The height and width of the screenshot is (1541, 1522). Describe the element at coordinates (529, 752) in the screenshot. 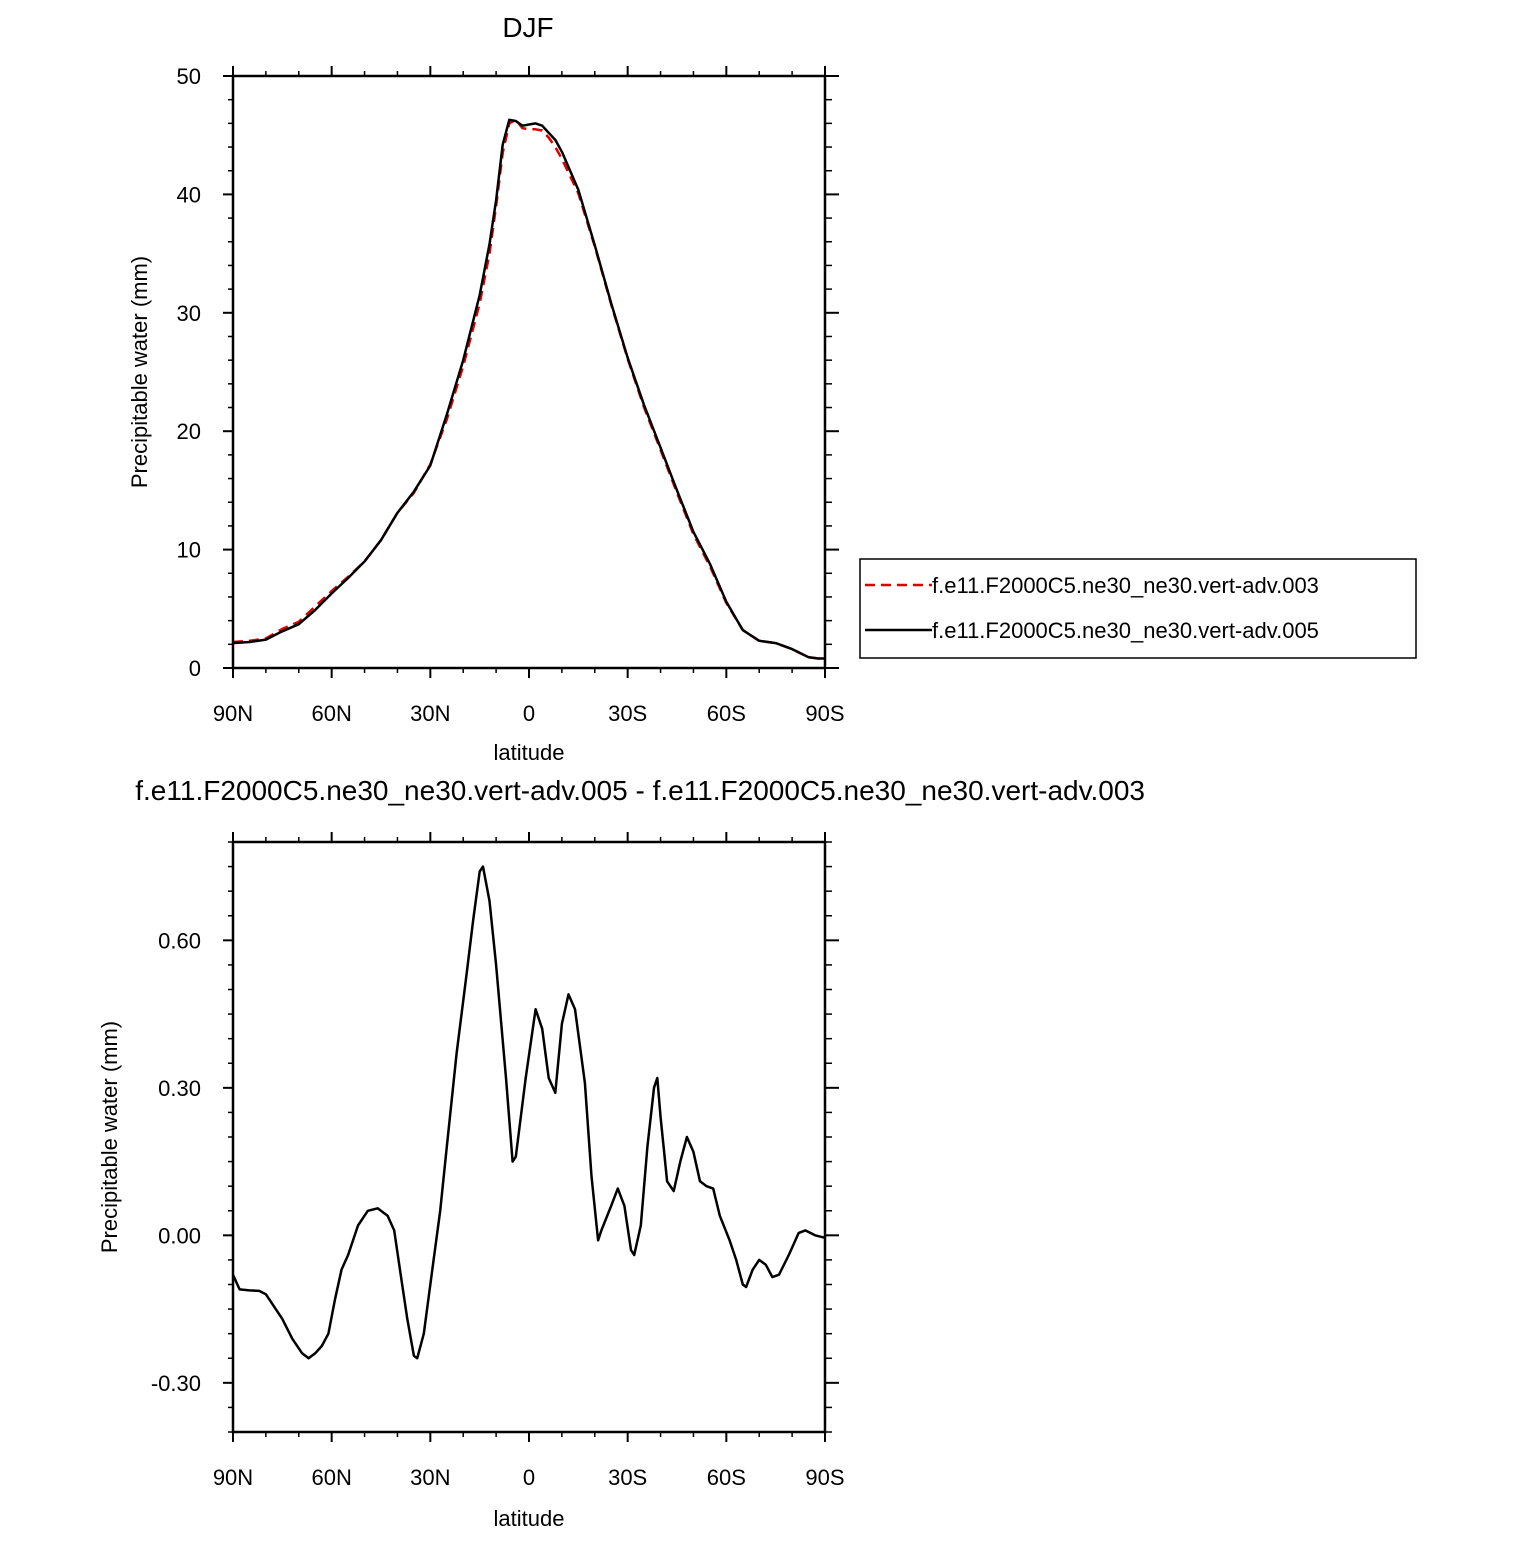

I see `top-x-axis-label: latitude` at that location.